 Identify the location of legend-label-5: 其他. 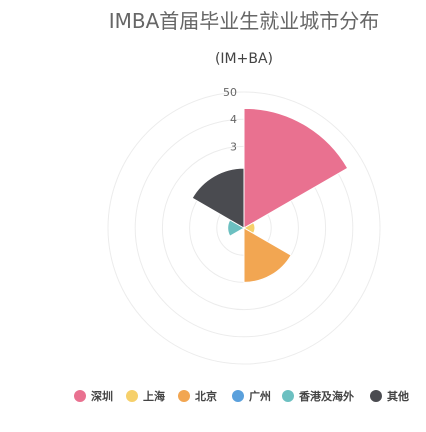
(398, 396).